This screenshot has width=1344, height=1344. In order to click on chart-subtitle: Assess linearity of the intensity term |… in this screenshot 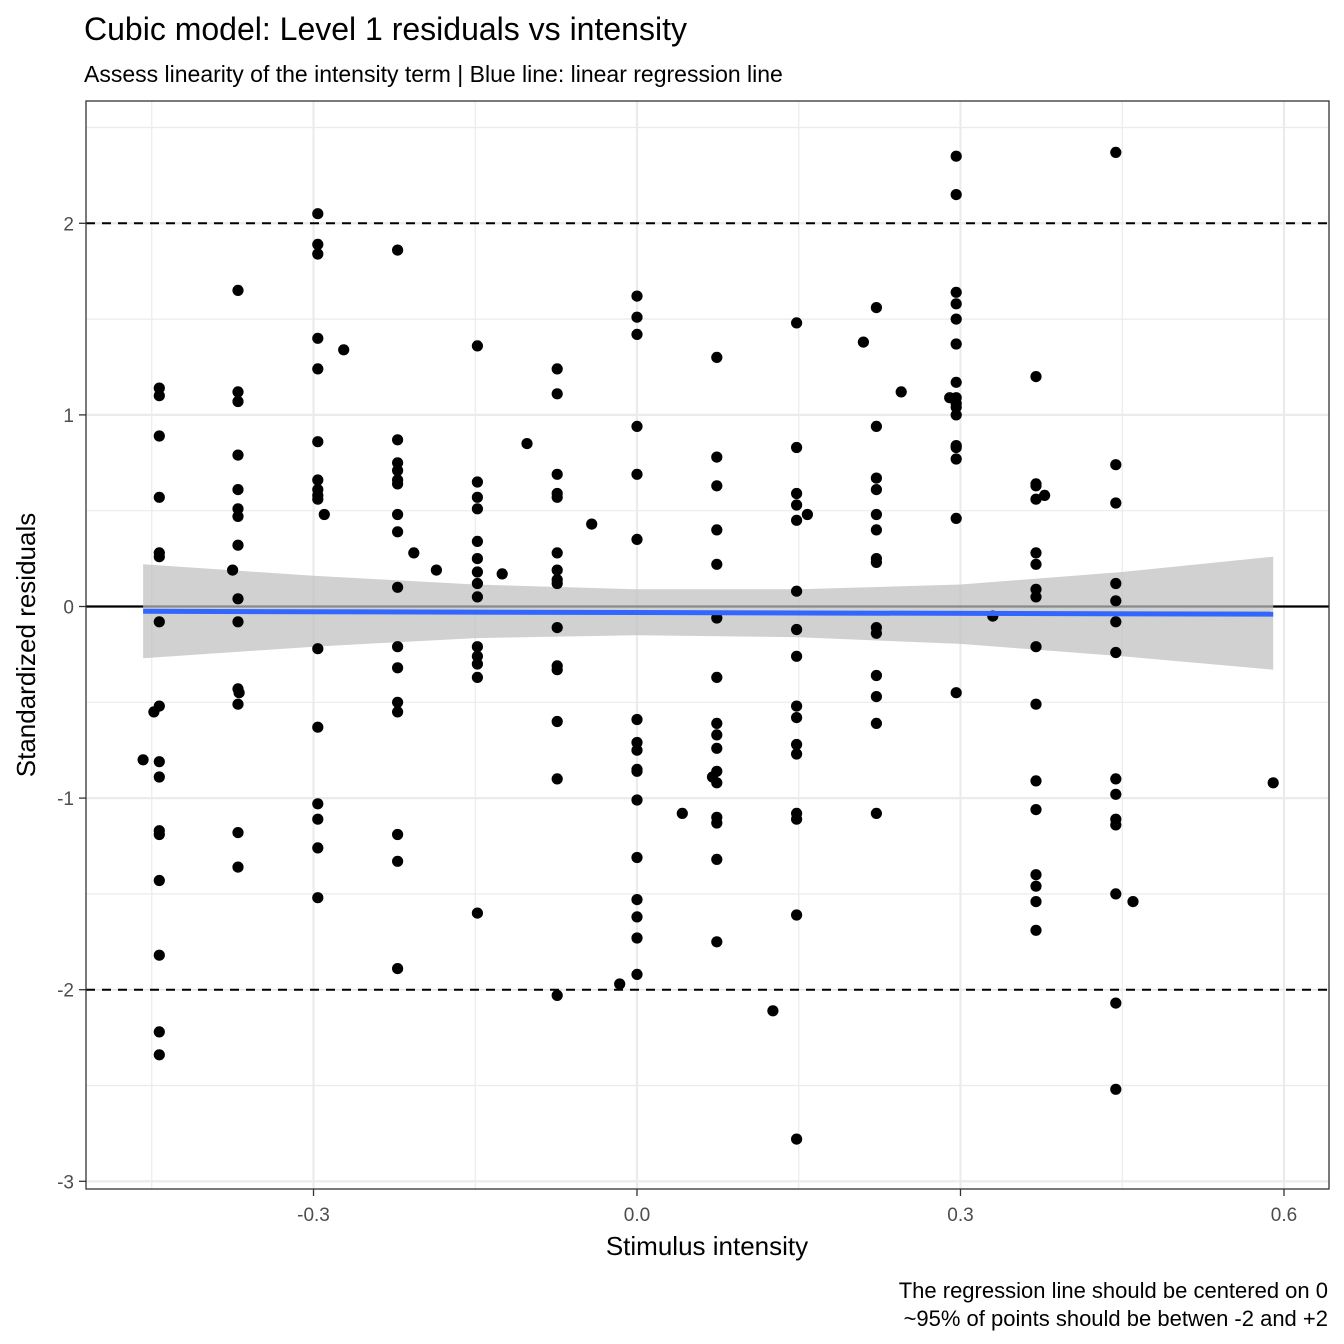, I will do `click(433, 74)`.